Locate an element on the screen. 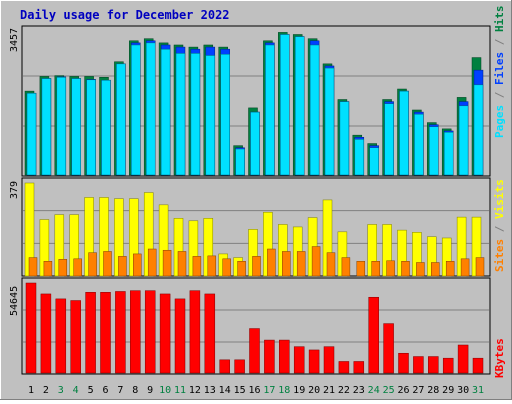  day-tick-label: 31 is located at coordinates (478, 390).